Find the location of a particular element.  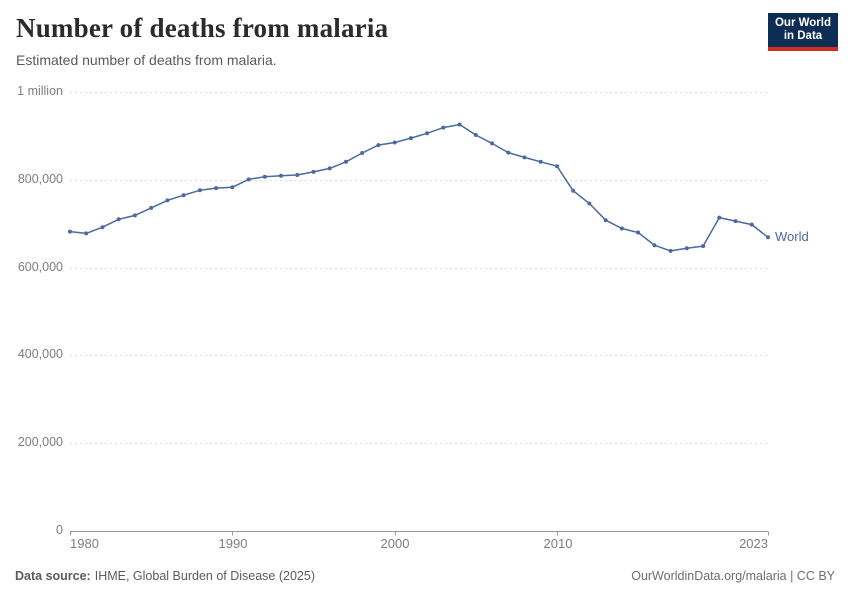

data-point-1986 is located at coordinates (167, 200).